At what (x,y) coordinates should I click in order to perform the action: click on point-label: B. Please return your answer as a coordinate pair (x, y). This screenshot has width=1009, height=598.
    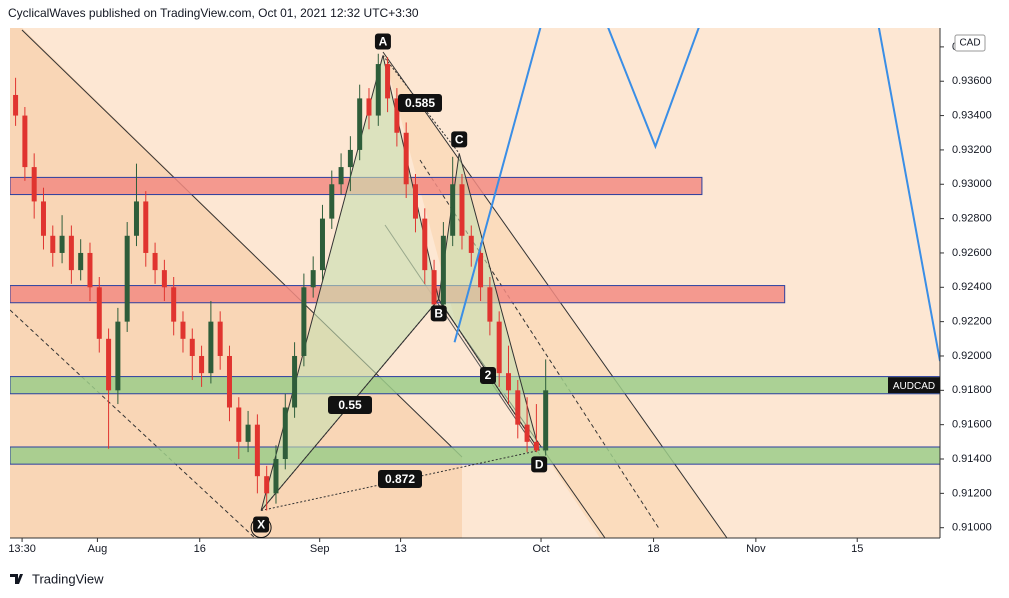
    Looking at the image, I should click on (438, 313).